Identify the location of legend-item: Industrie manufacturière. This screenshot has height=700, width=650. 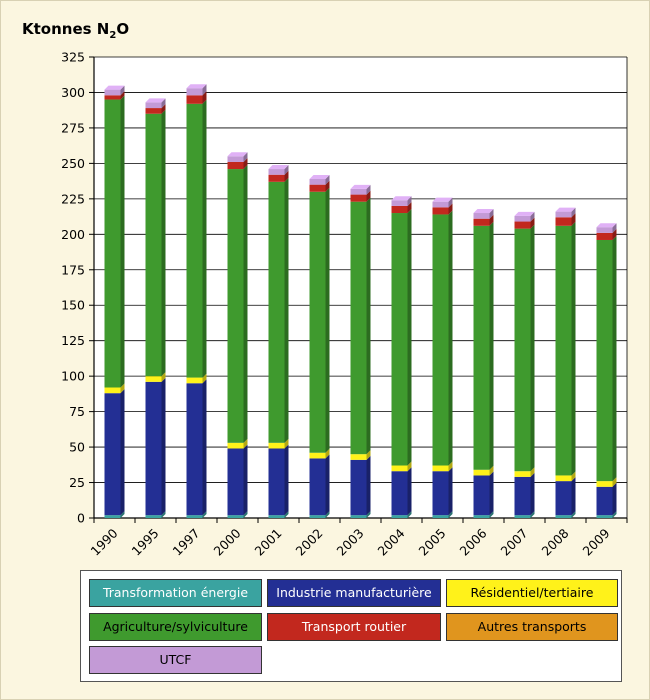
(354, 593).